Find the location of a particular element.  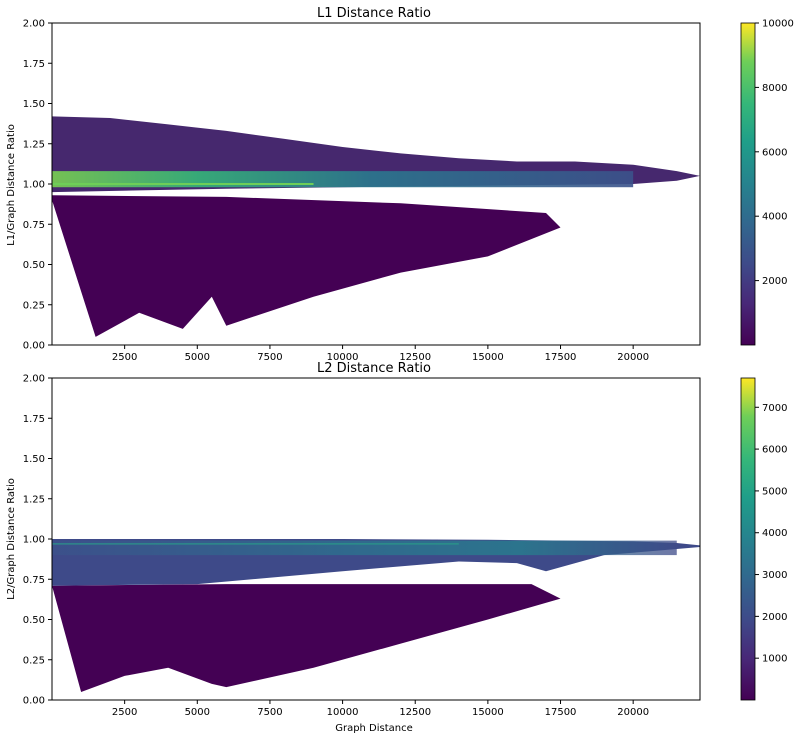

colorbar: 1000 2000 3000 4000 5000 6000 7000 is located at coordinates (763, 539).